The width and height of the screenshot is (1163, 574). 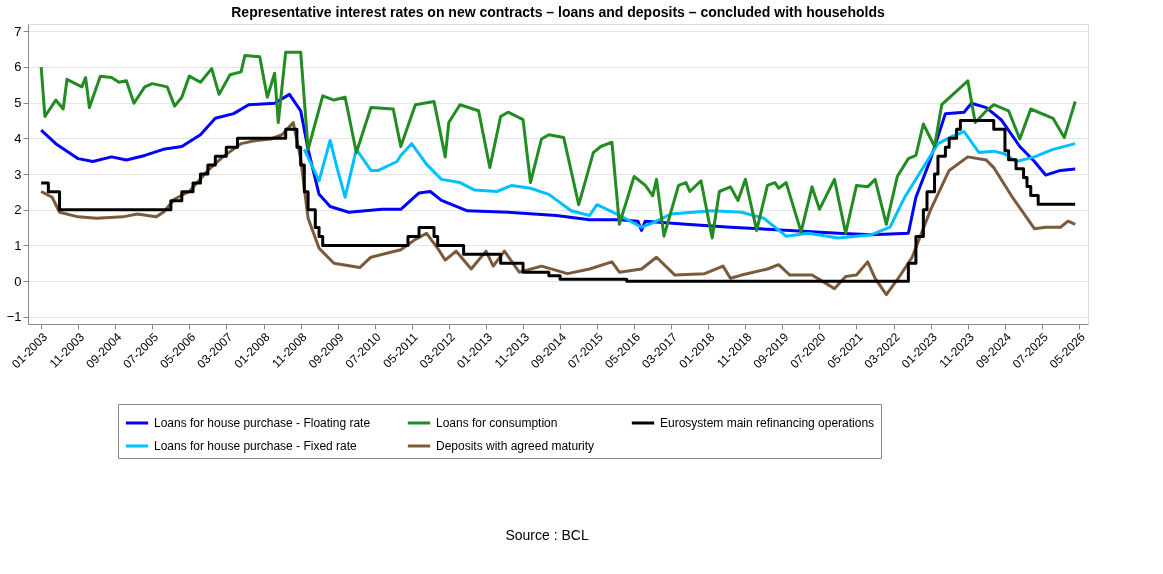 What do you see at coordinates (256, 446) in the screenshot?
I see `legend-label: Loans for house purchase - Fixed rate` at bounding box center [256, 446].